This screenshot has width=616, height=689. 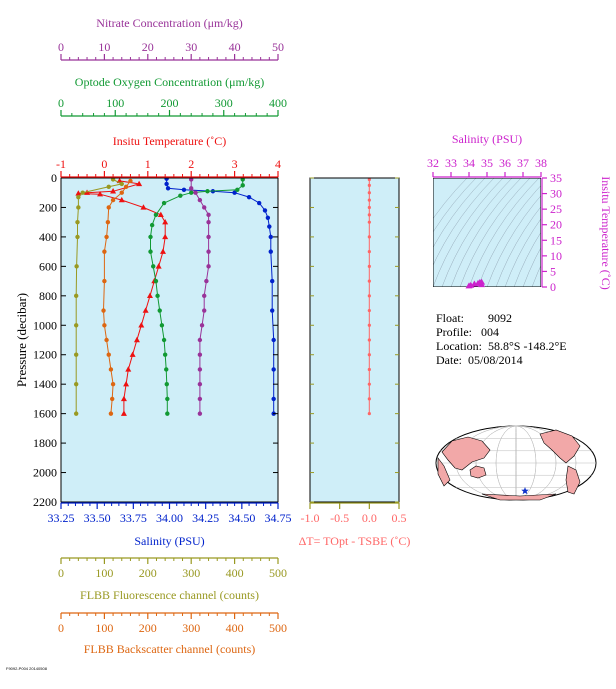 What do you see at coordinates (487, 139) in the screenshot?
I see `ts-salinity-title: Salinity (PSU)` at bounding box center [487, 139].